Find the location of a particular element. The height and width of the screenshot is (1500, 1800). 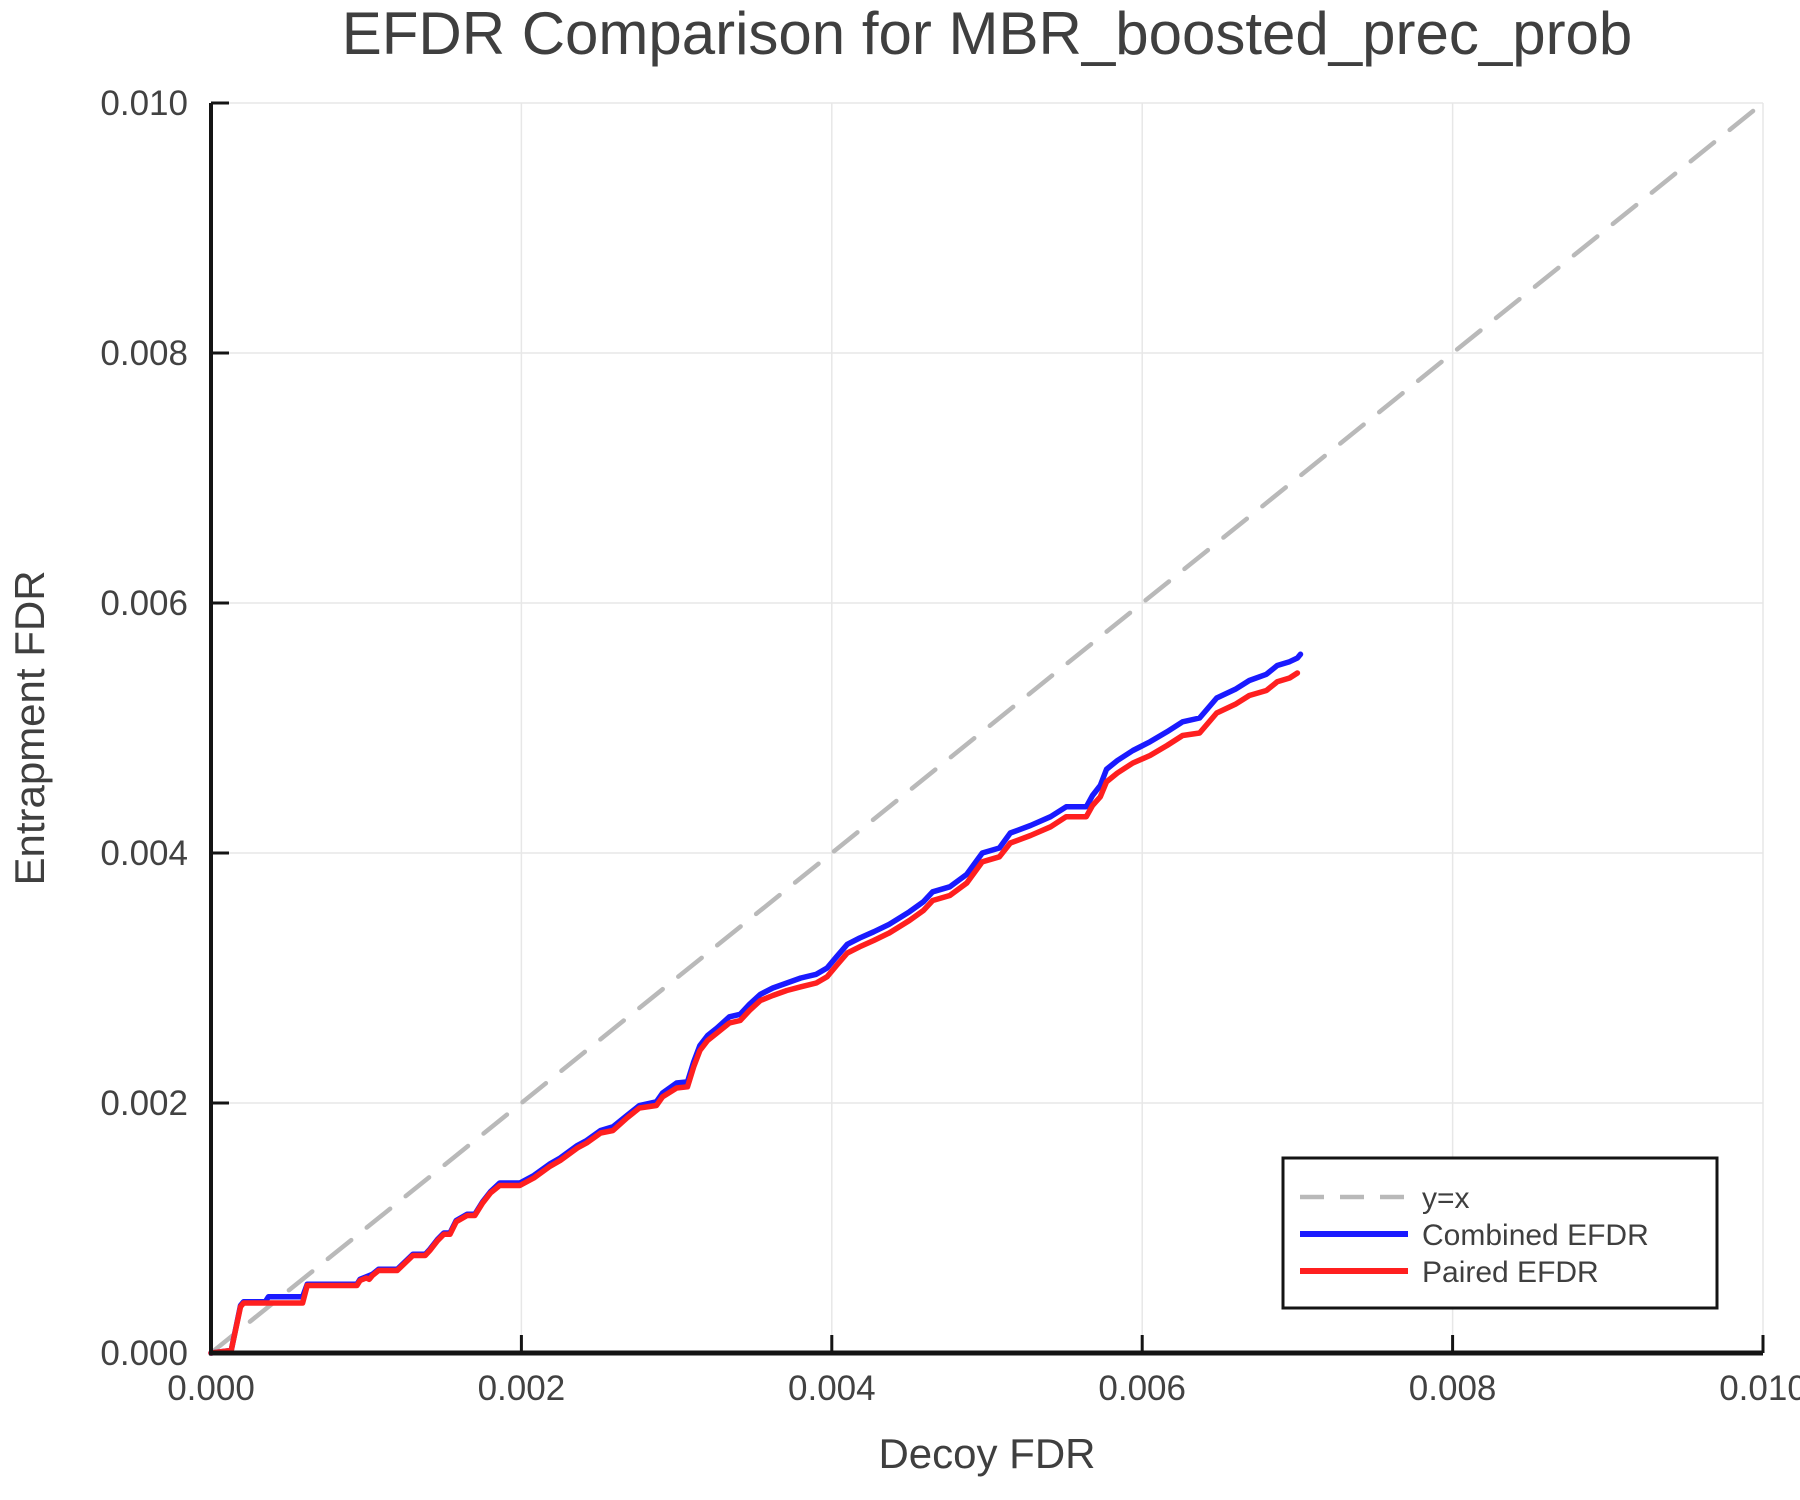

legend-entry-label: Paired EFDR is located at coordinates (1510, 1272).